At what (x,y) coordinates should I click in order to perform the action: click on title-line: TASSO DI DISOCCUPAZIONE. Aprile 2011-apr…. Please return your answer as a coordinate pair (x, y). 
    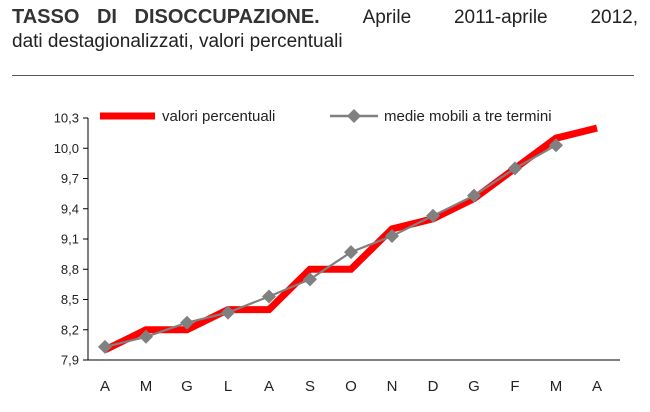
    Looking at the image, I should click on (325, 17).